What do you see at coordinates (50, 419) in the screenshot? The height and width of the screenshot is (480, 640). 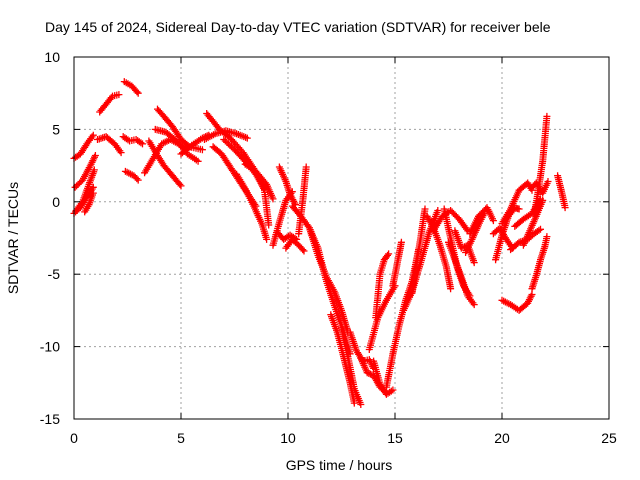 I see `y-tick-label: -15` at bounding box center [50, 419].